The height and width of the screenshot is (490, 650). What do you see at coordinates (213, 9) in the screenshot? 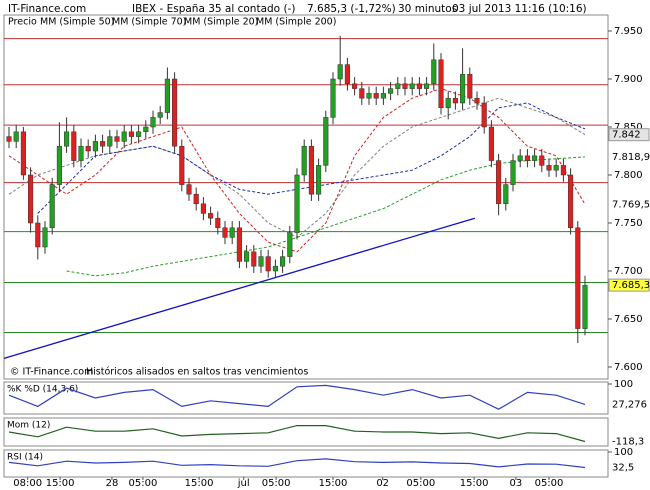
I see `instrument: IBEX - España 35 al contado (-)` at bounding box center [213, 9].